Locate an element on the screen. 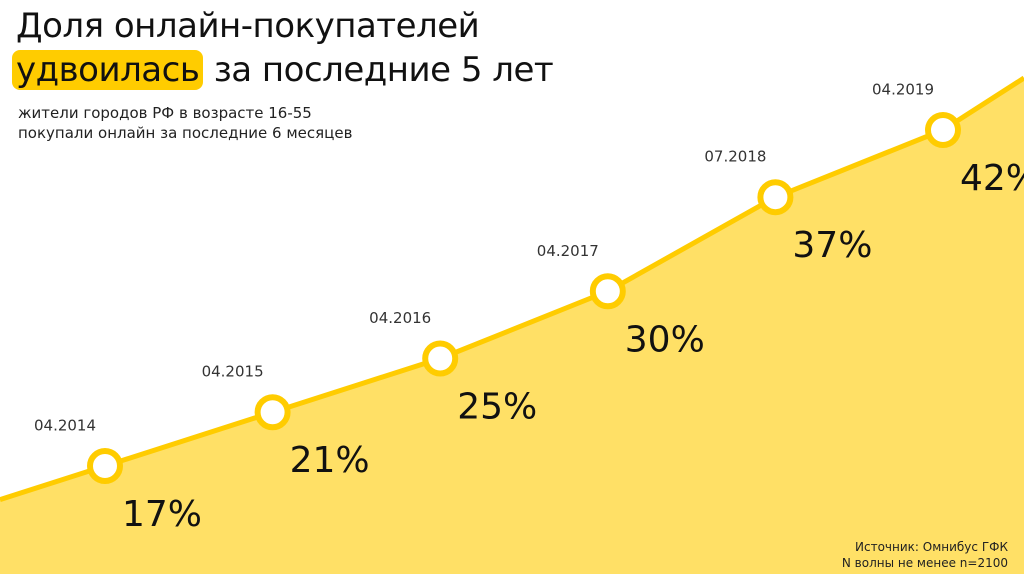  chart-title: Доля онлайн-покупателей is located at coordinates (248, 26).